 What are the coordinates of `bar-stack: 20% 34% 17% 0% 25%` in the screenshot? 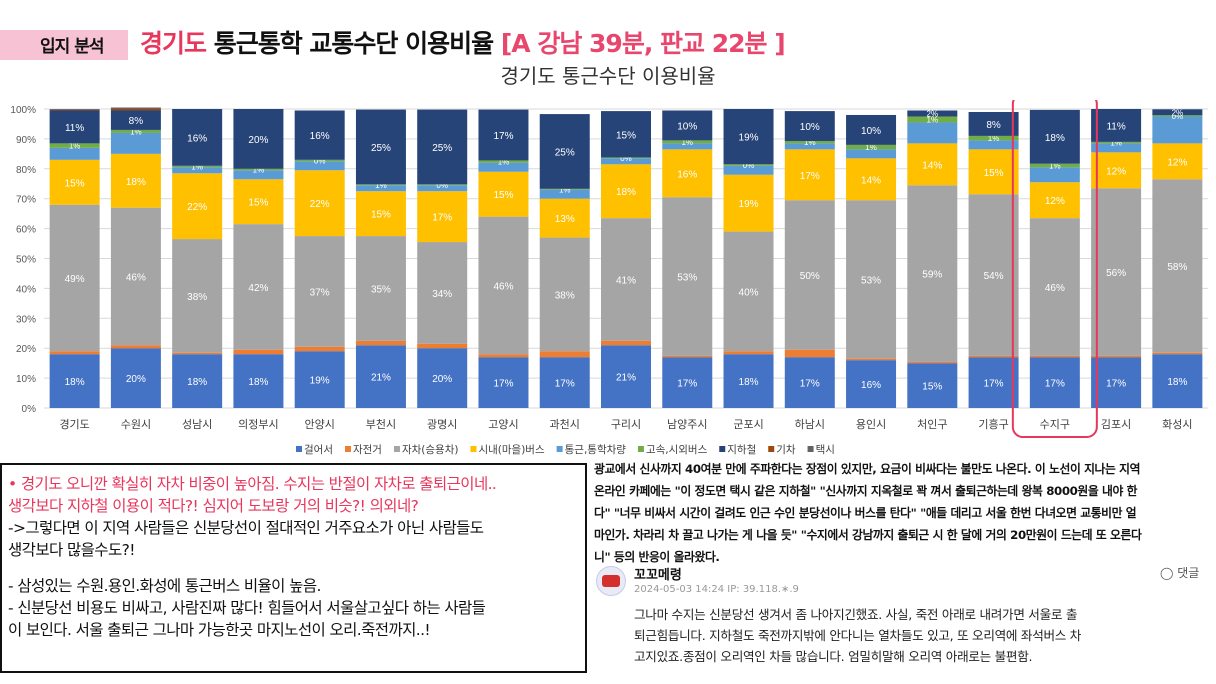 It's located at (442, 258).